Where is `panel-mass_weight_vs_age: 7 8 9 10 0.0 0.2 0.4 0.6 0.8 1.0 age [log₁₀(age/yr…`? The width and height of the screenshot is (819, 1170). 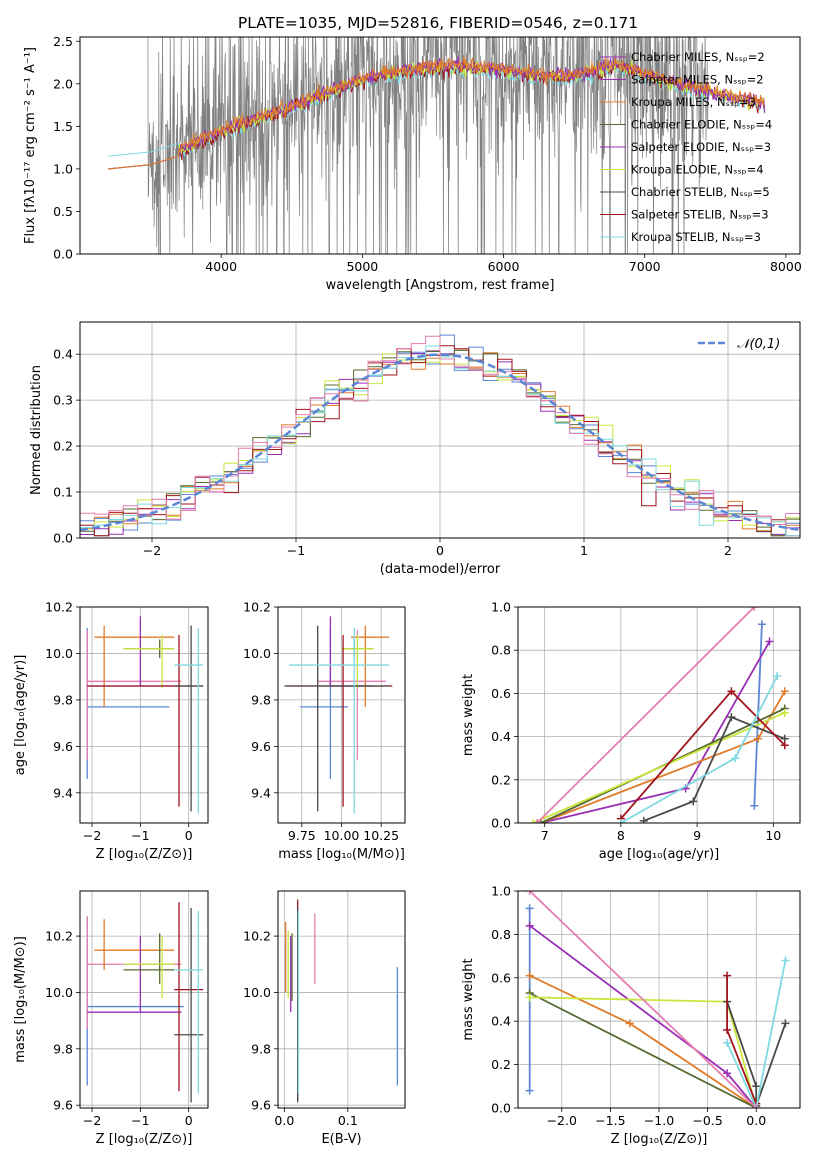
panel-mass_weight_vs_age: 7 8 9 10 0.0 0.2 0.4 0.6 0.8 1.0 age [log₁₀(age/yr… is located at coordinates (631, 731).